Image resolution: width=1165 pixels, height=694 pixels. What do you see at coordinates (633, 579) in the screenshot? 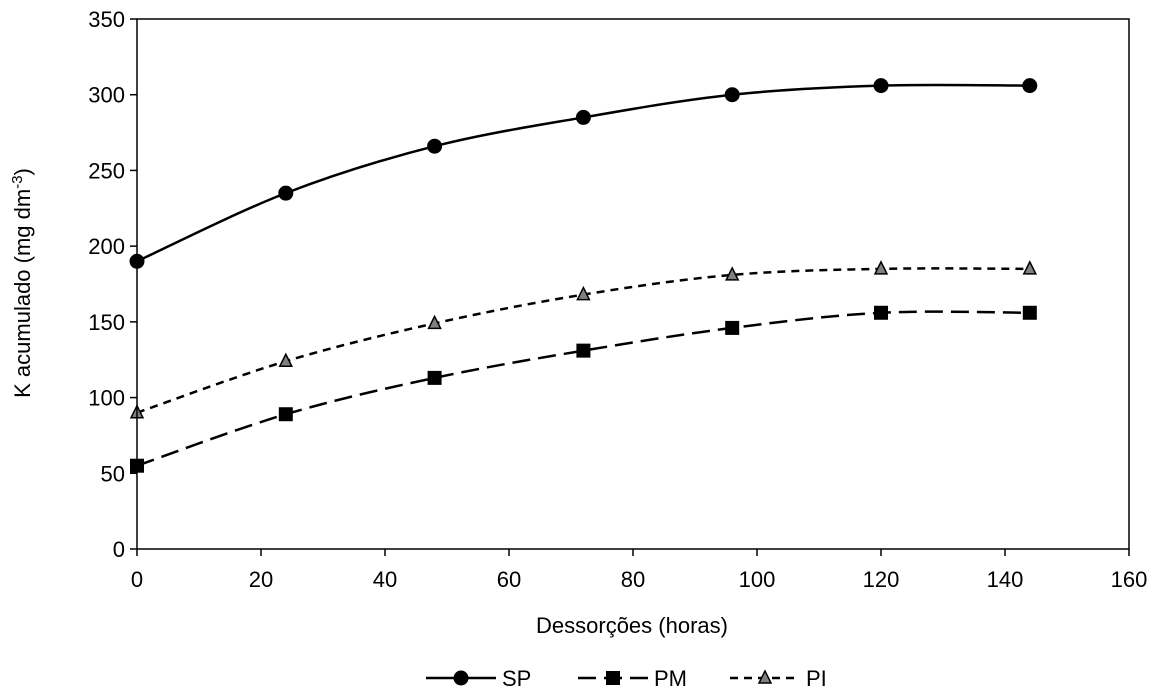
I see `x-tick-label-4: 80` at bounding box center [633, 579].